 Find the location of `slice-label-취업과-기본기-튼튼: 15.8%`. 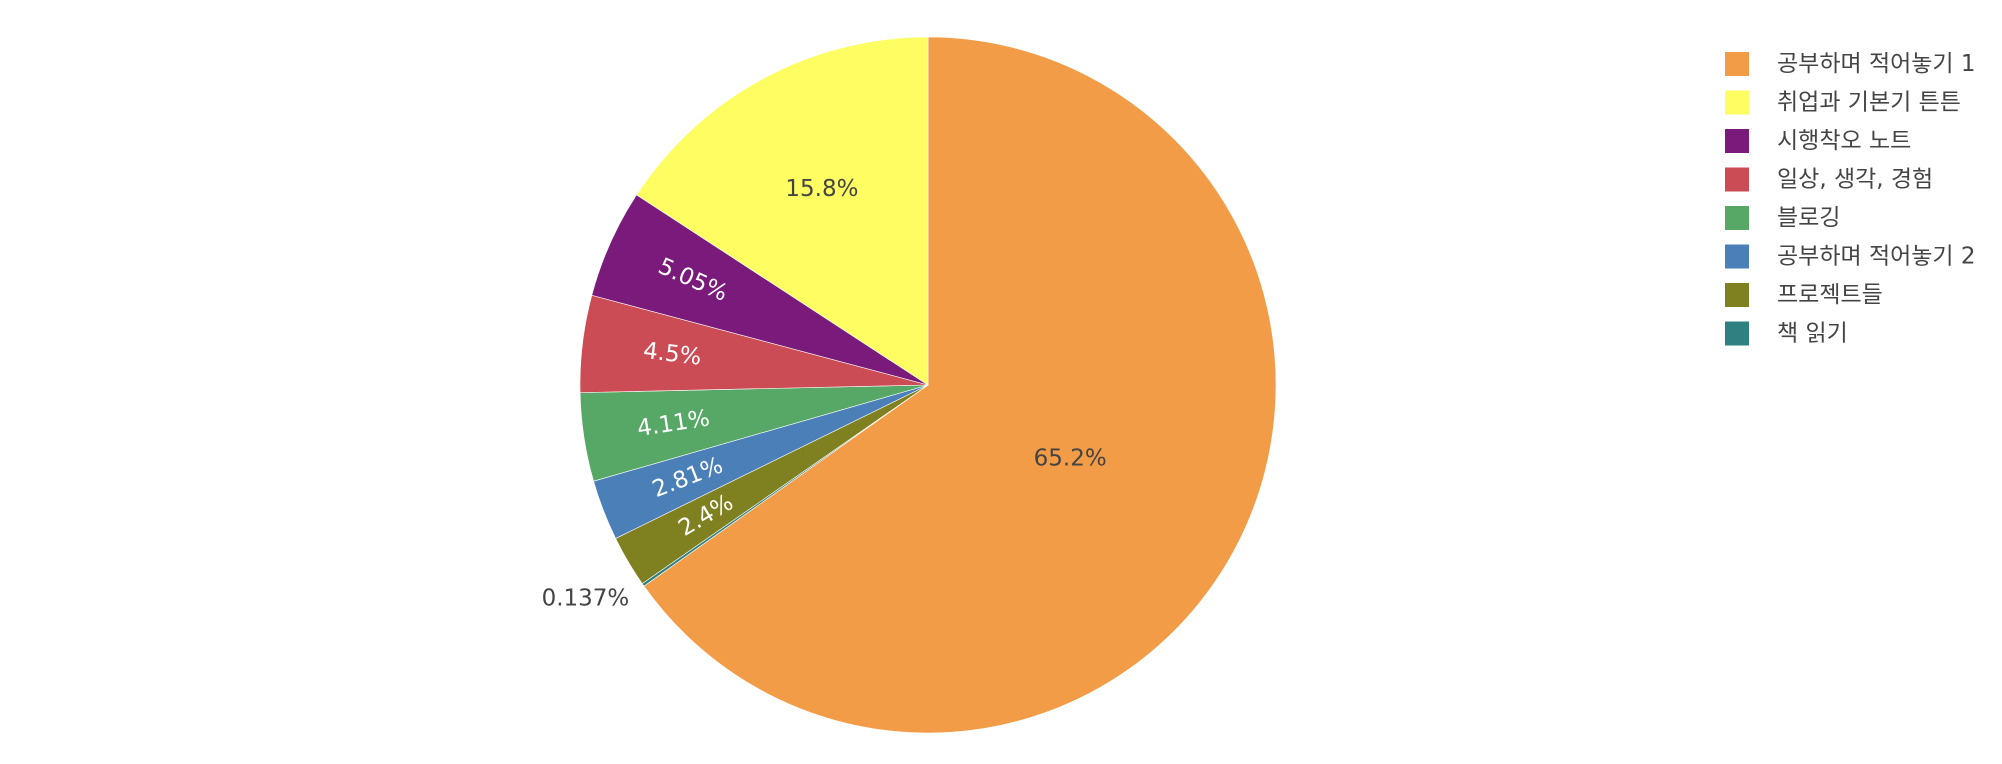

slice-label-취업과-기본기-튼튼: 15.8% is located at coordinates (821, 189).